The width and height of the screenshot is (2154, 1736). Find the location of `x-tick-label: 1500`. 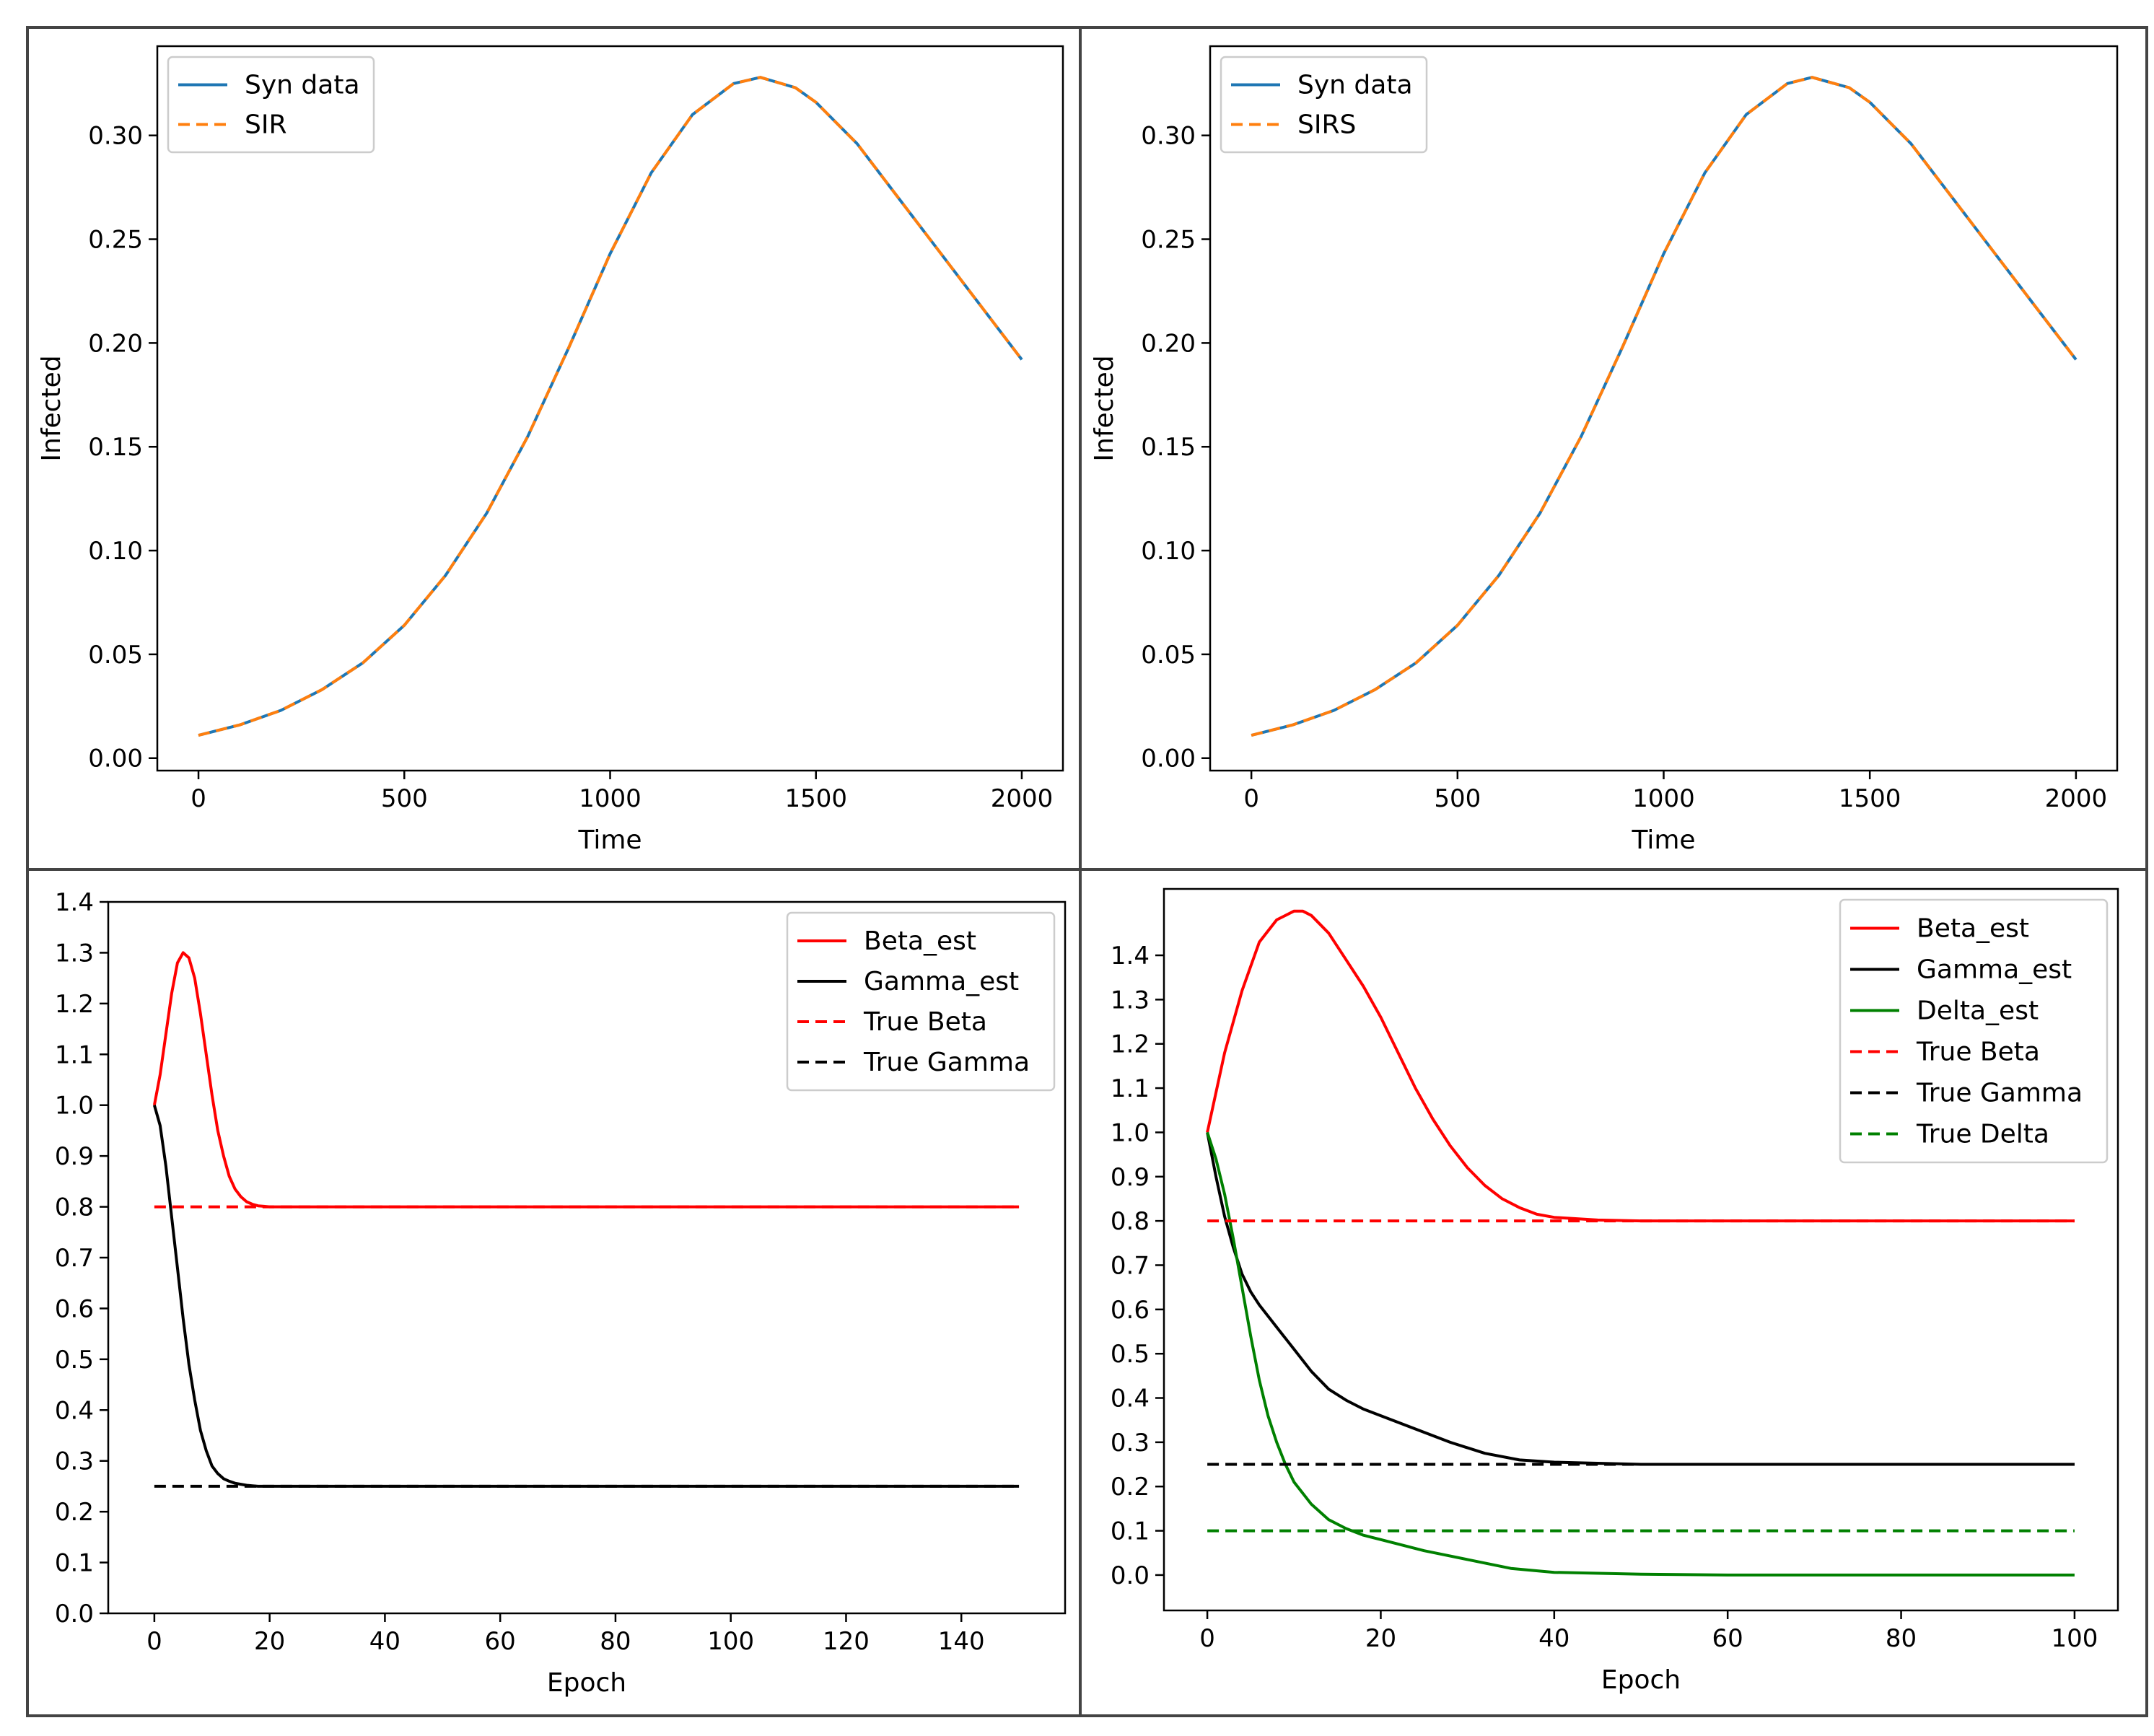

x-tick-label: 1500 is located at coordinates (815, 798).